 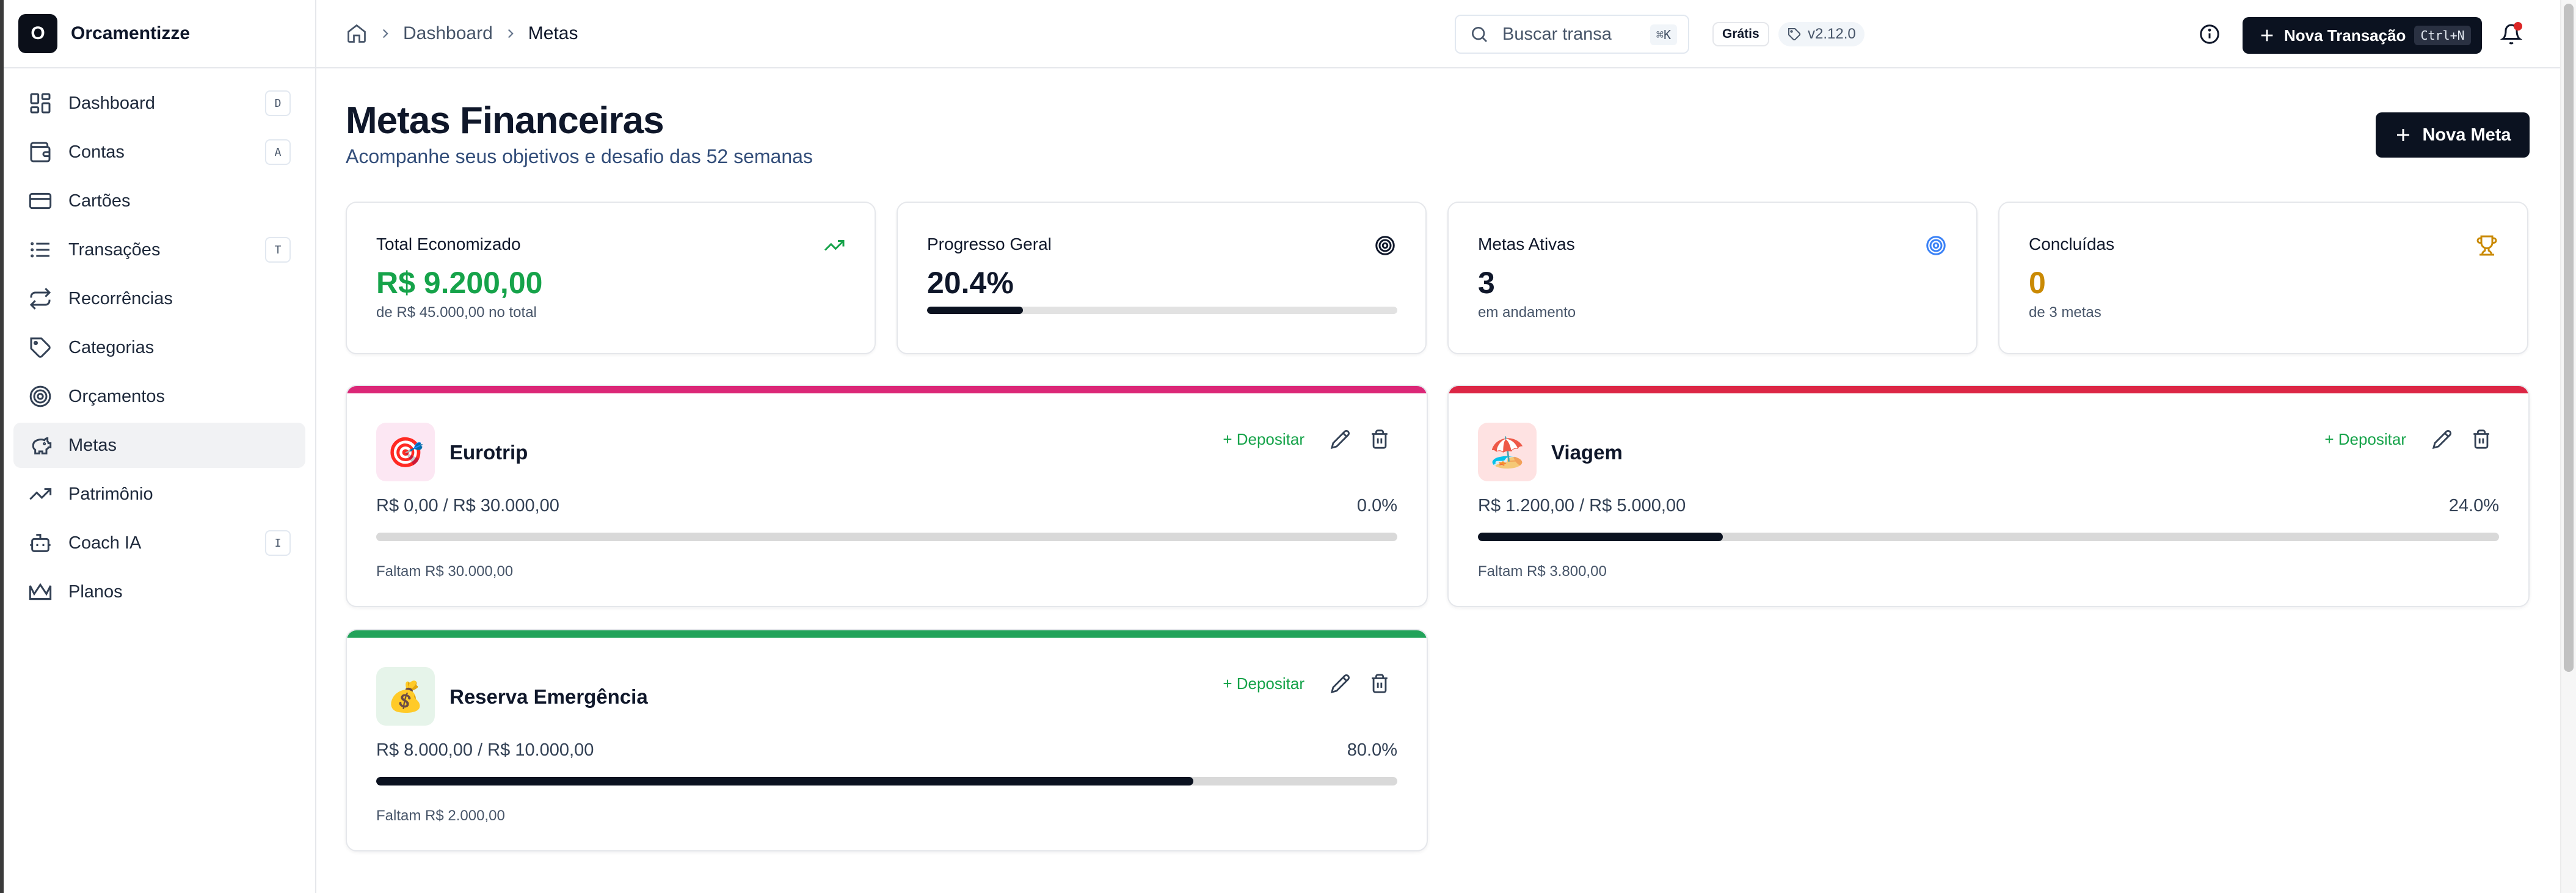 I want to click on shortcut-badge: T, so click(x=278, y=250).